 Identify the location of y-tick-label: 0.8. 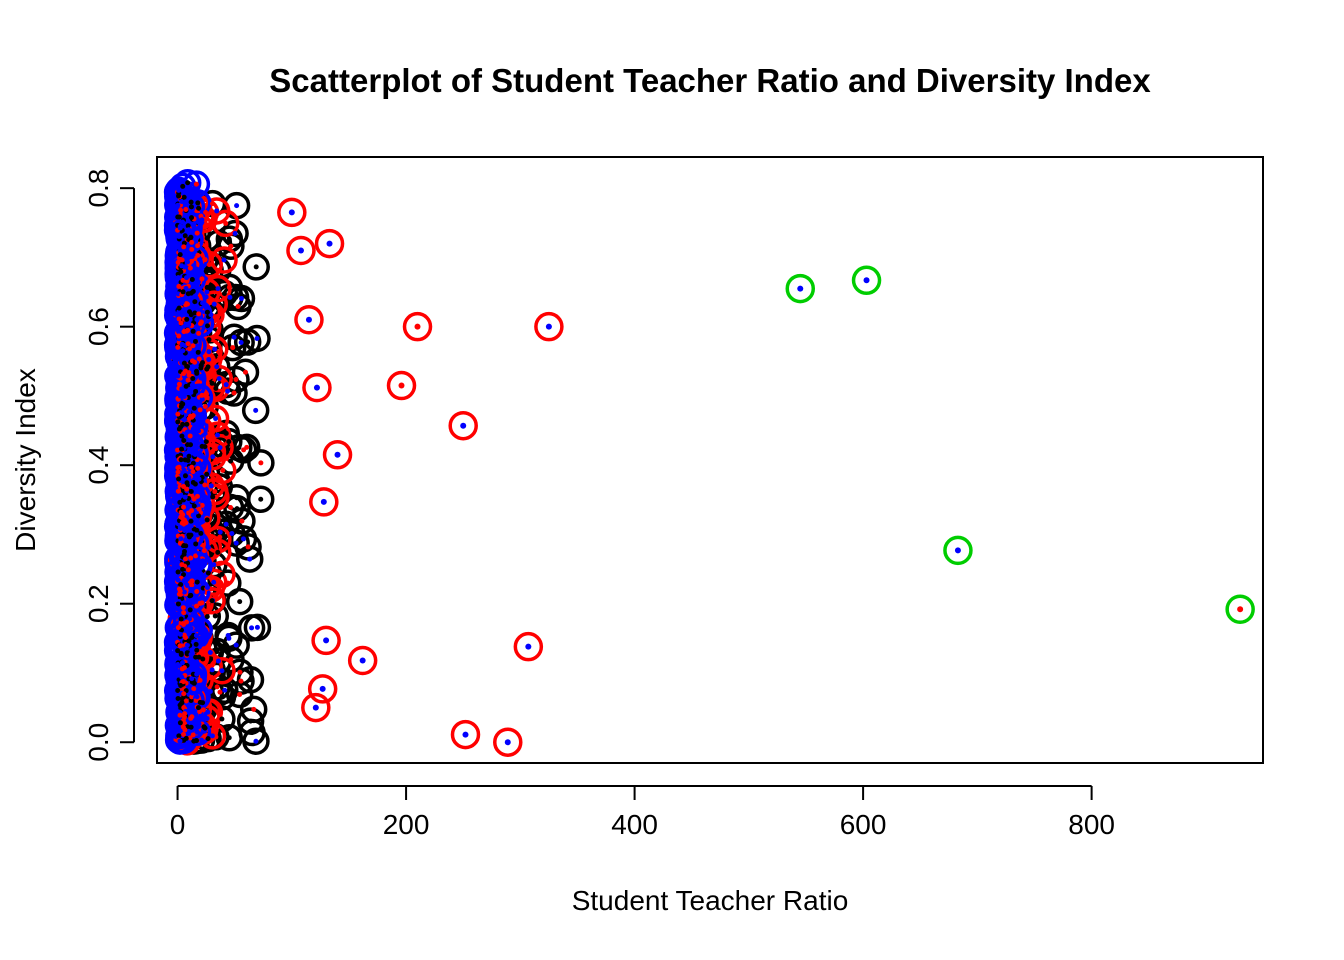
(98, 188).